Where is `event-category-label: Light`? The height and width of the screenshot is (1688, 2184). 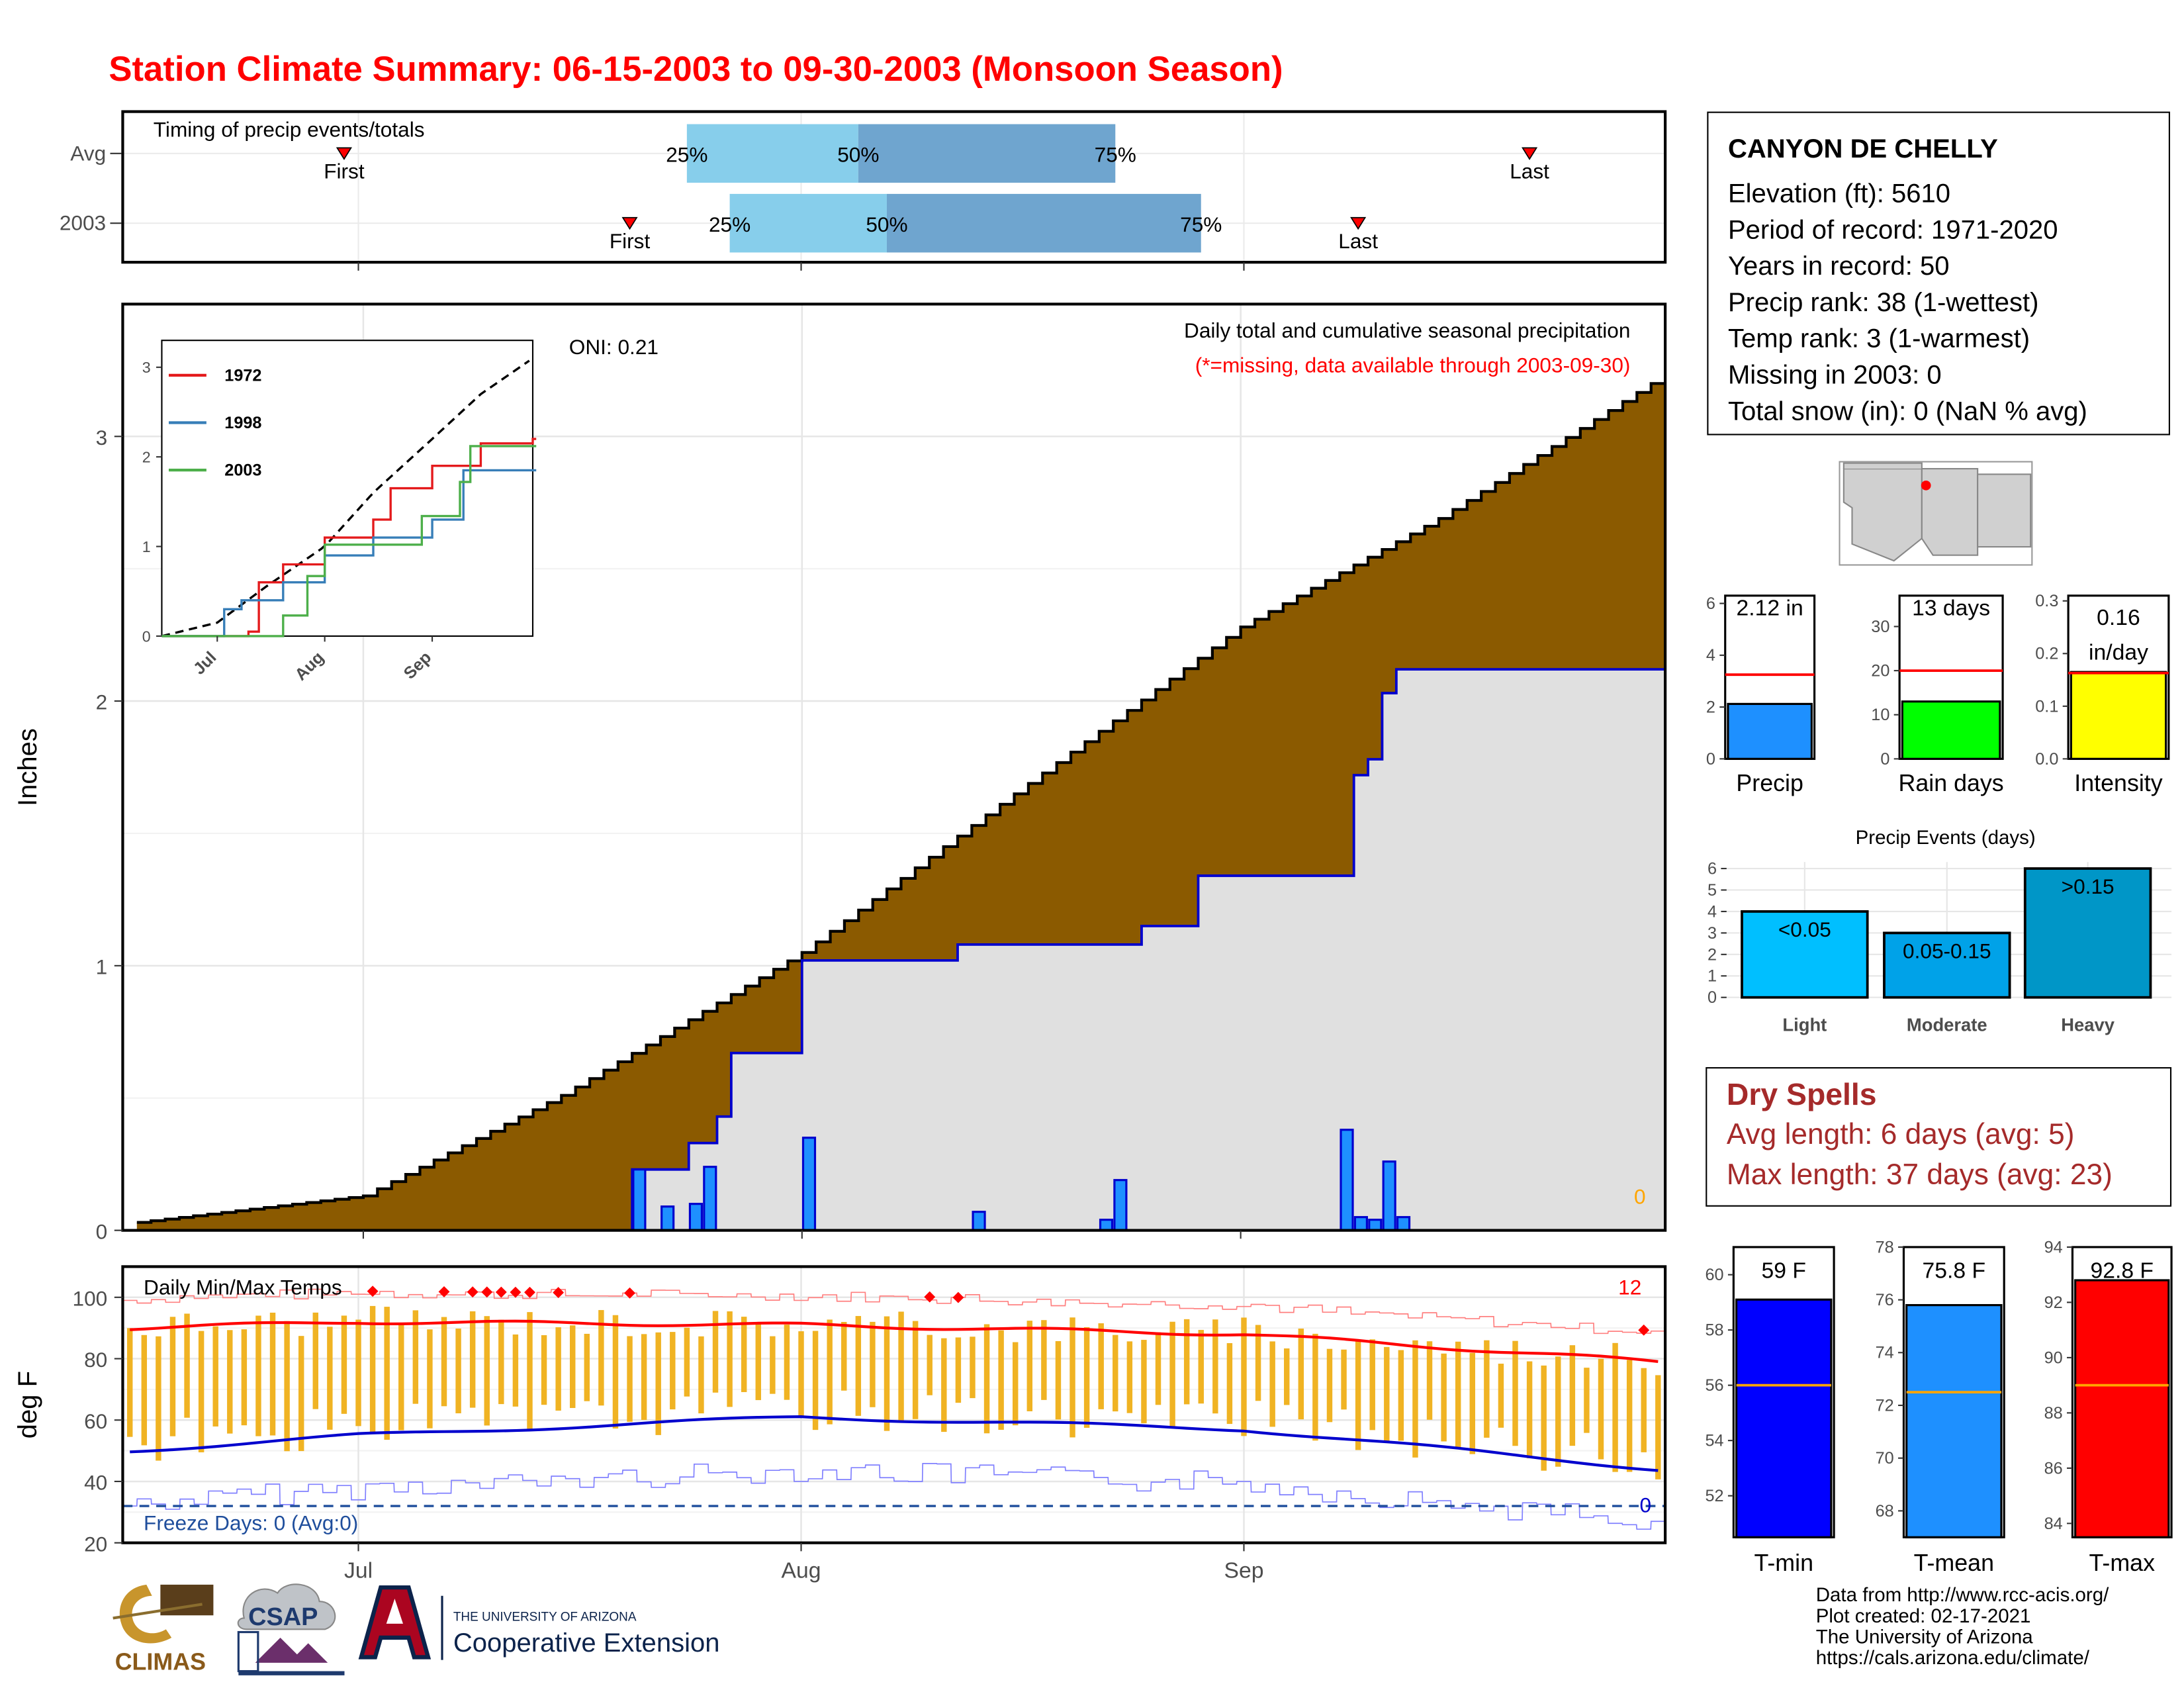
event-category-label: Light is located at coordinates (1804, 1024).